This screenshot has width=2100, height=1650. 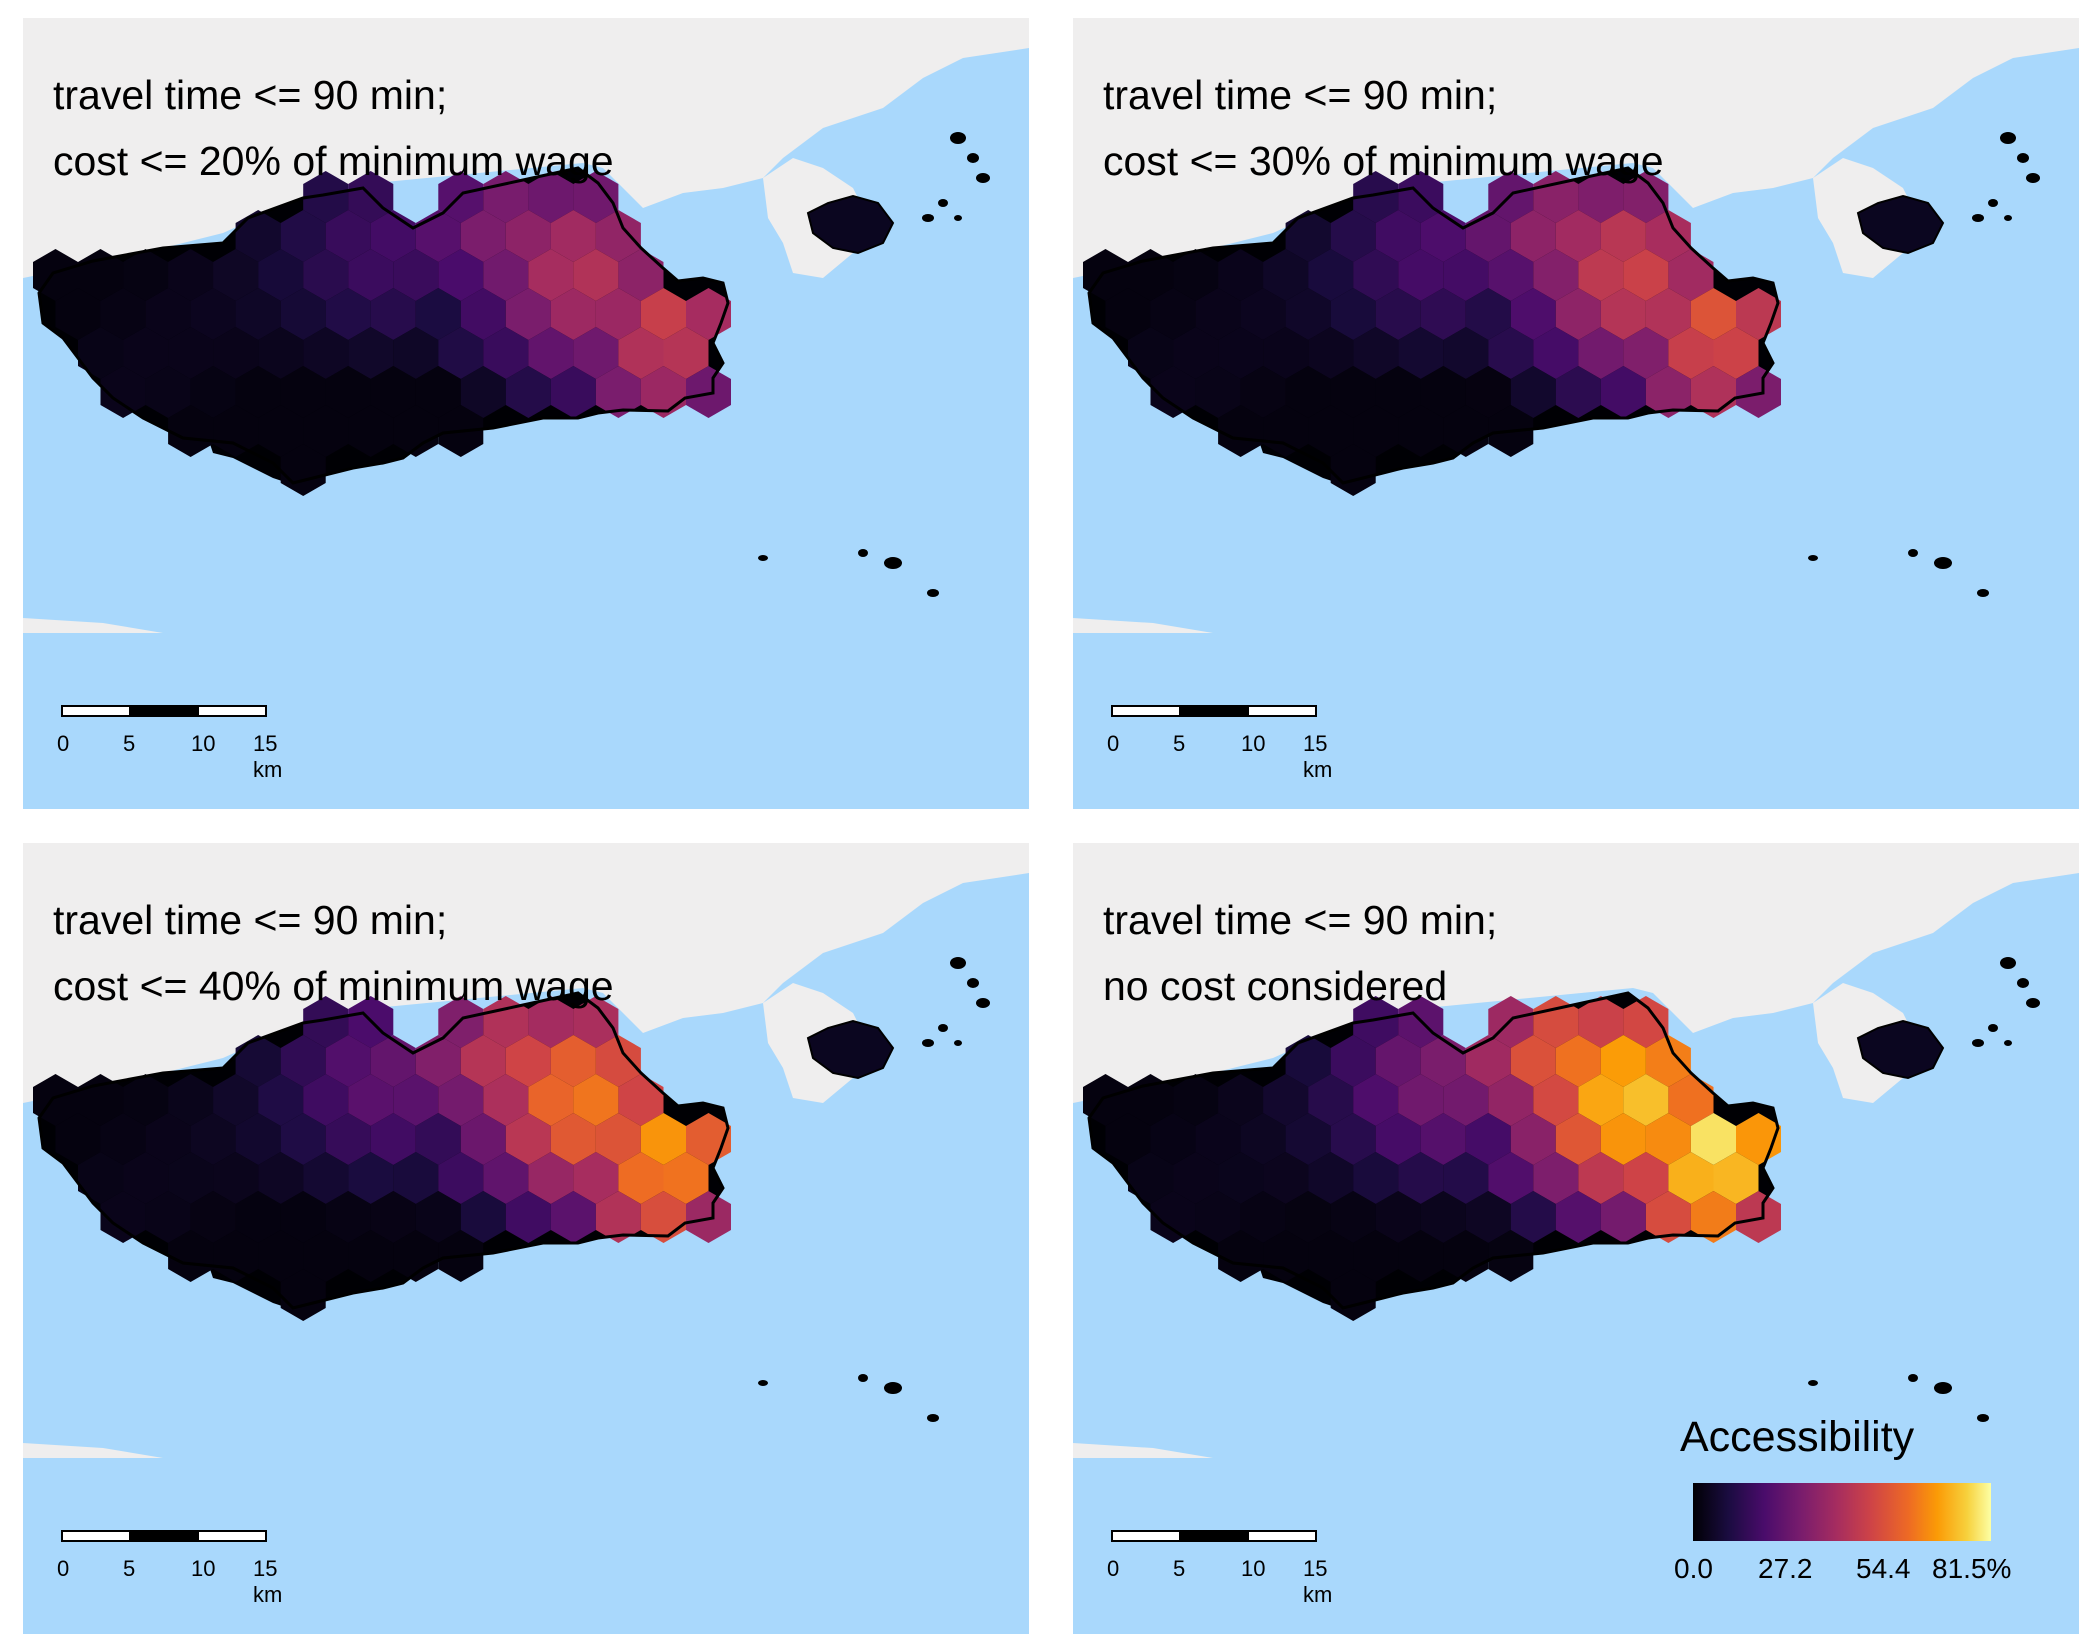 I want to click on panel-title-line1: travel time <= 90 min;, so click(x=1300, y=95).